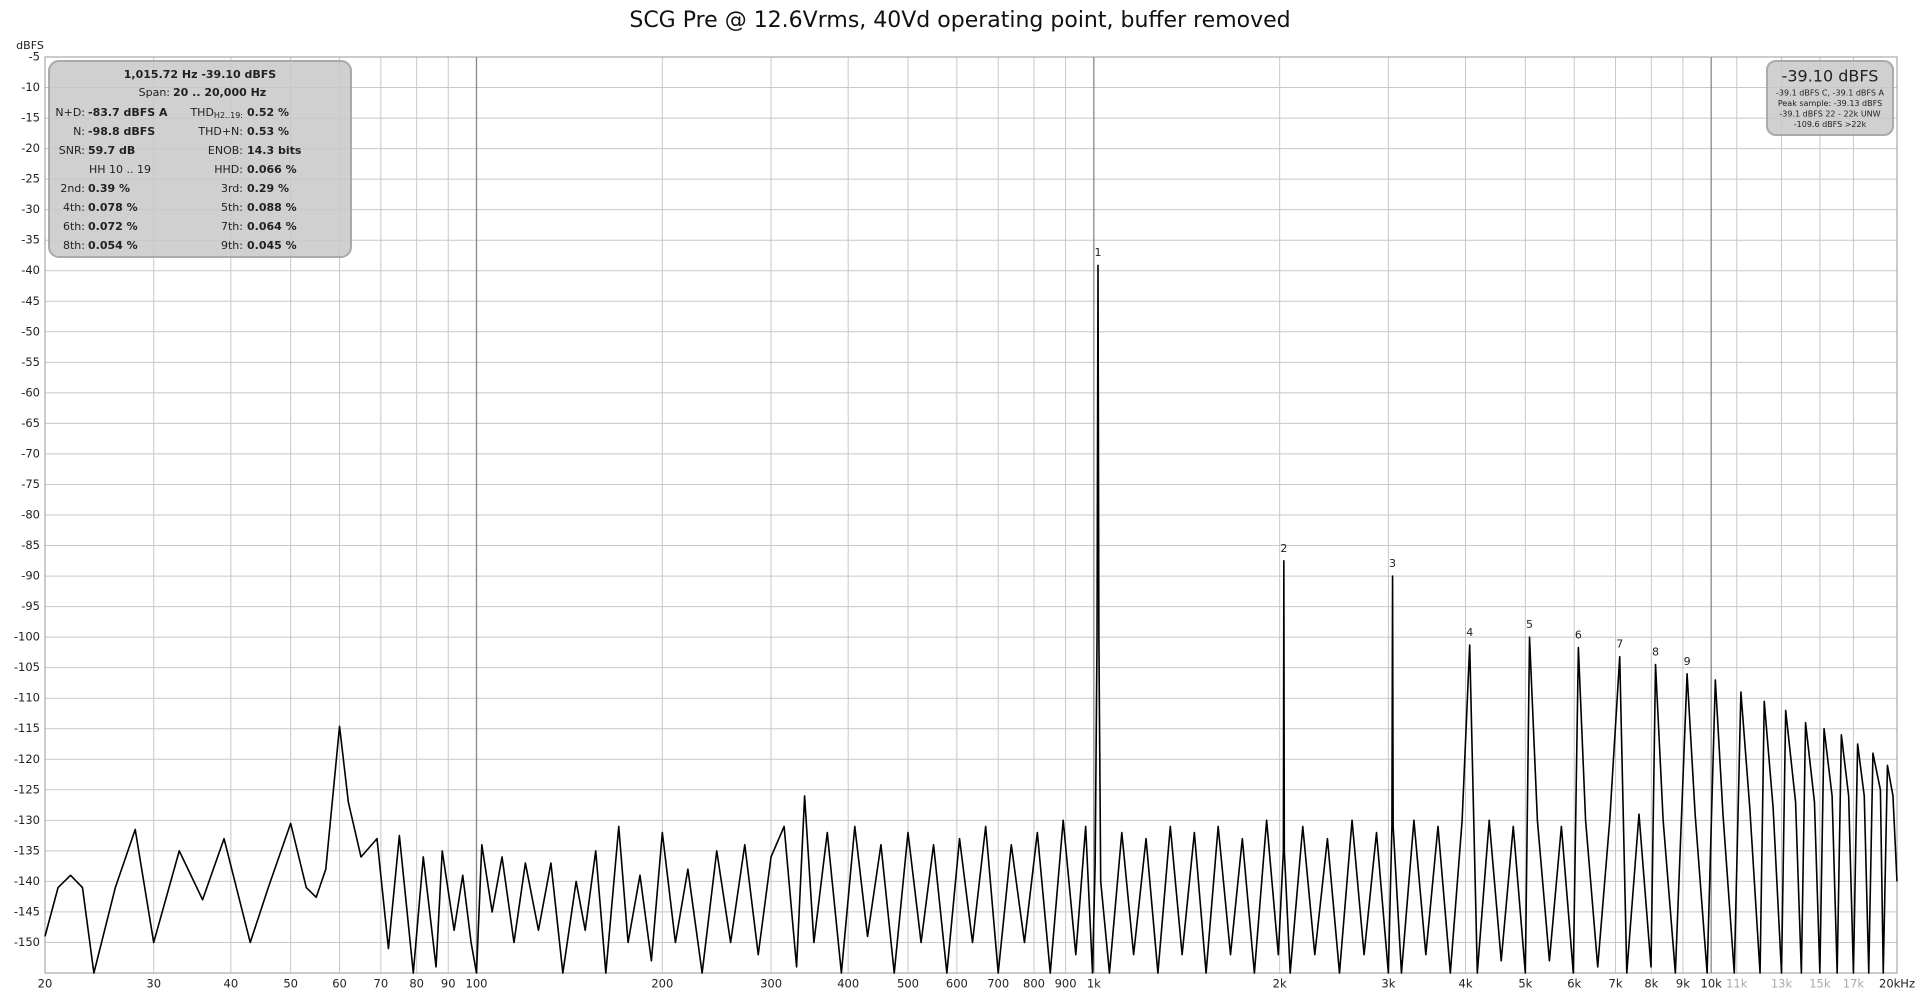 The height and width of the screenshot is (997, 1920). I want to click on y-axis-label: dBFS, so click(30, 45).